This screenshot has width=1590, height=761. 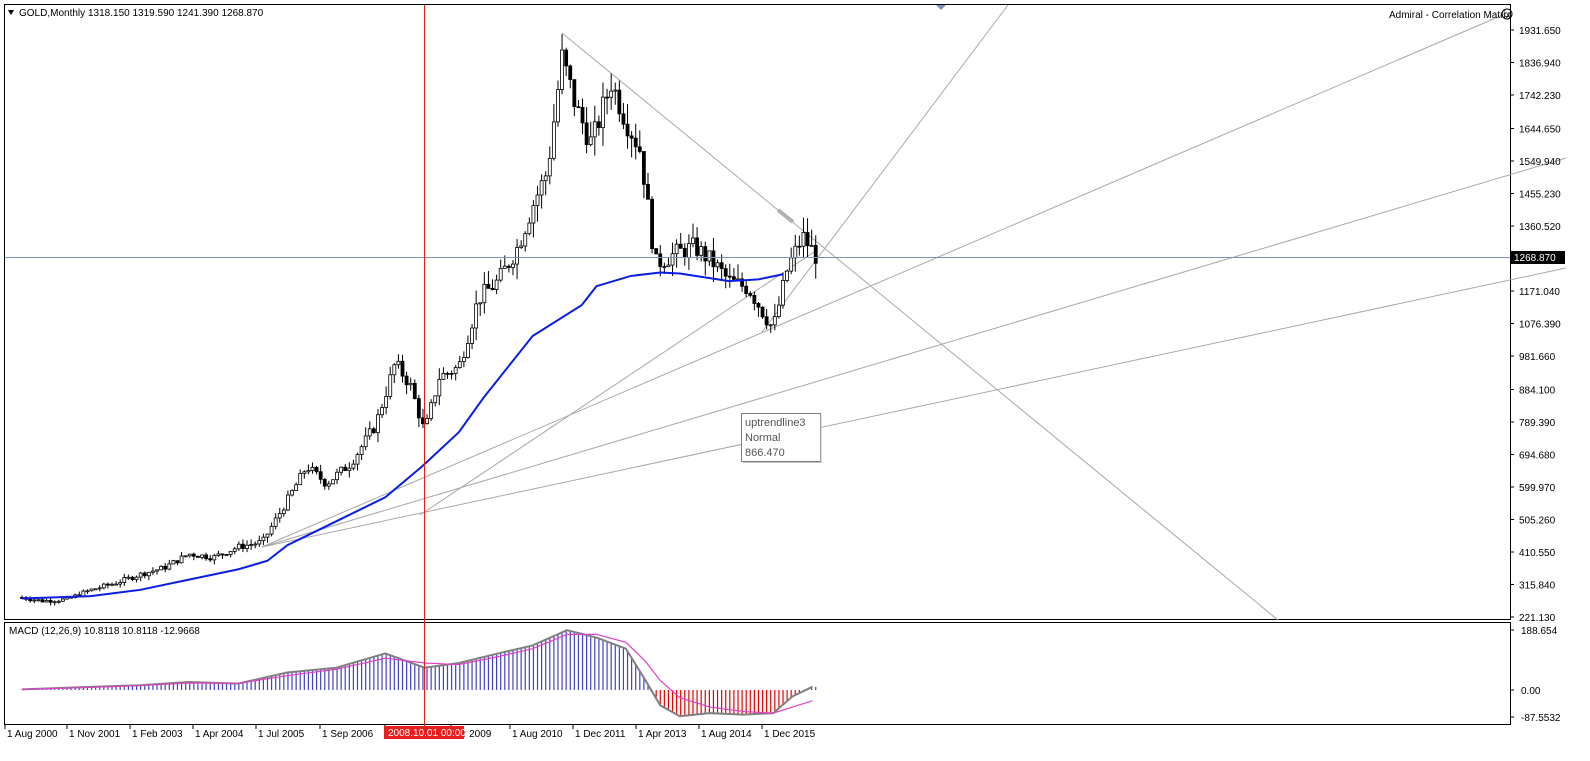 What do you see at coordinates (11, 12) in the screenshot?
I see `collapse-arrow-icon` at bounding box center [11, 12].